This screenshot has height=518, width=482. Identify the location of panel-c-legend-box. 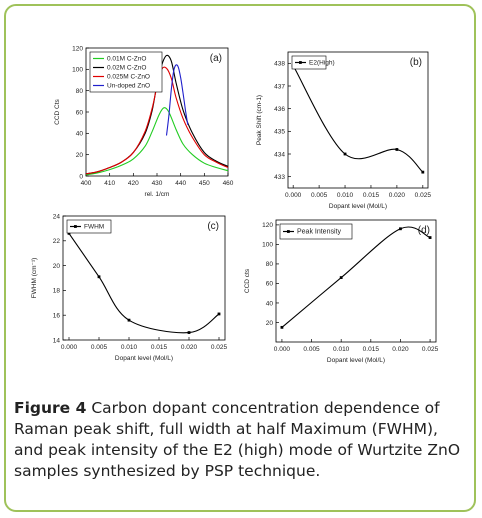
(89, 226).